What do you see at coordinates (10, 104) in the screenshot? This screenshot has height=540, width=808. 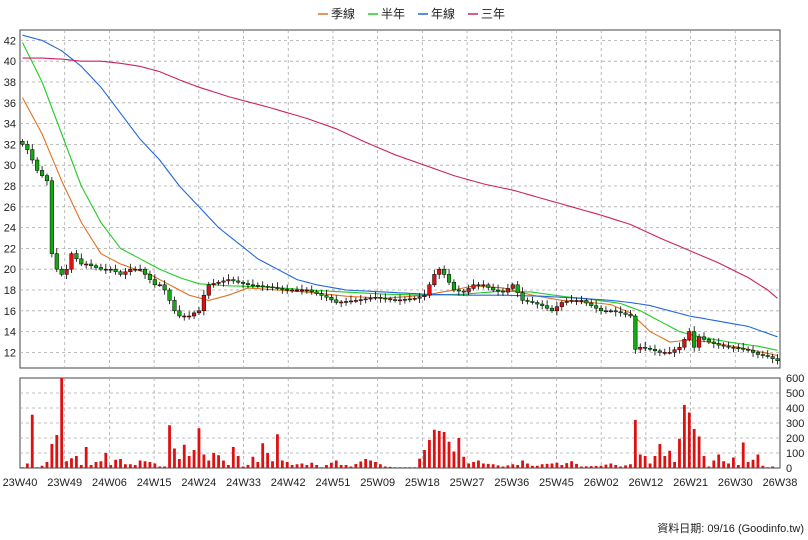 I see `price-tick-label: 36` at bounding box center [10, 104].